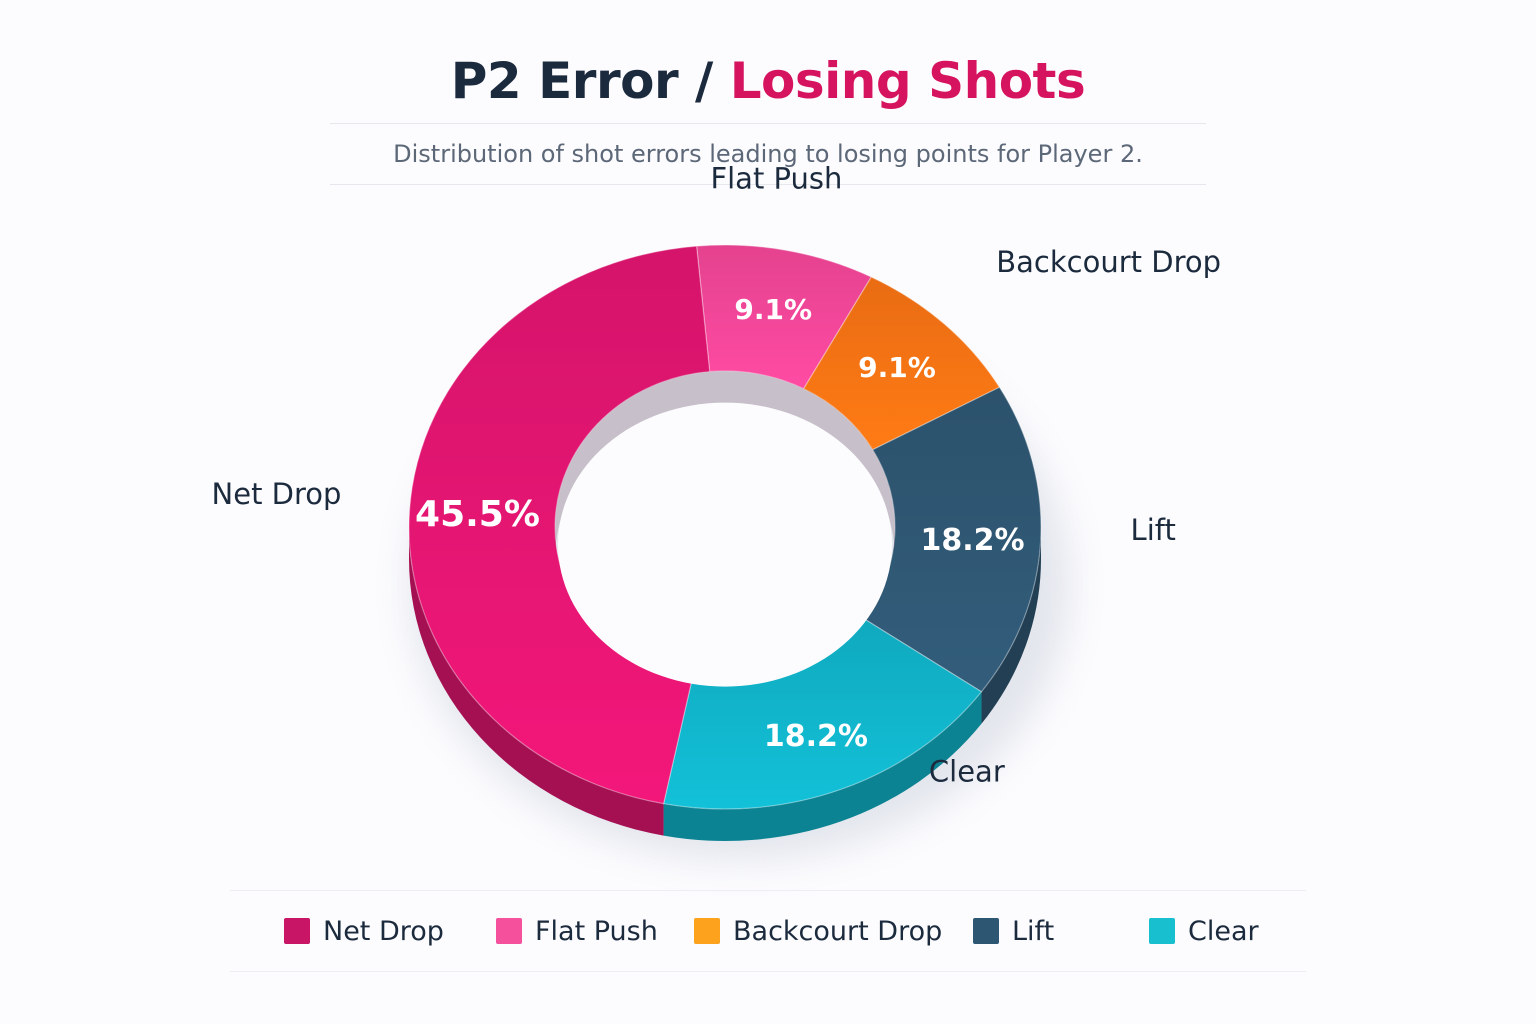  I want to click on donut-hole, so click(725, 529).